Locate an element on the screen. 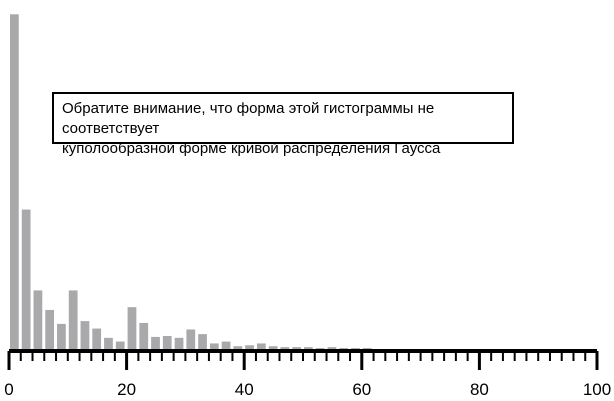 Image resolution: width=614 pixels, height=401 pixels. x-tick-label: 20 is located at coordinates (126, 389).